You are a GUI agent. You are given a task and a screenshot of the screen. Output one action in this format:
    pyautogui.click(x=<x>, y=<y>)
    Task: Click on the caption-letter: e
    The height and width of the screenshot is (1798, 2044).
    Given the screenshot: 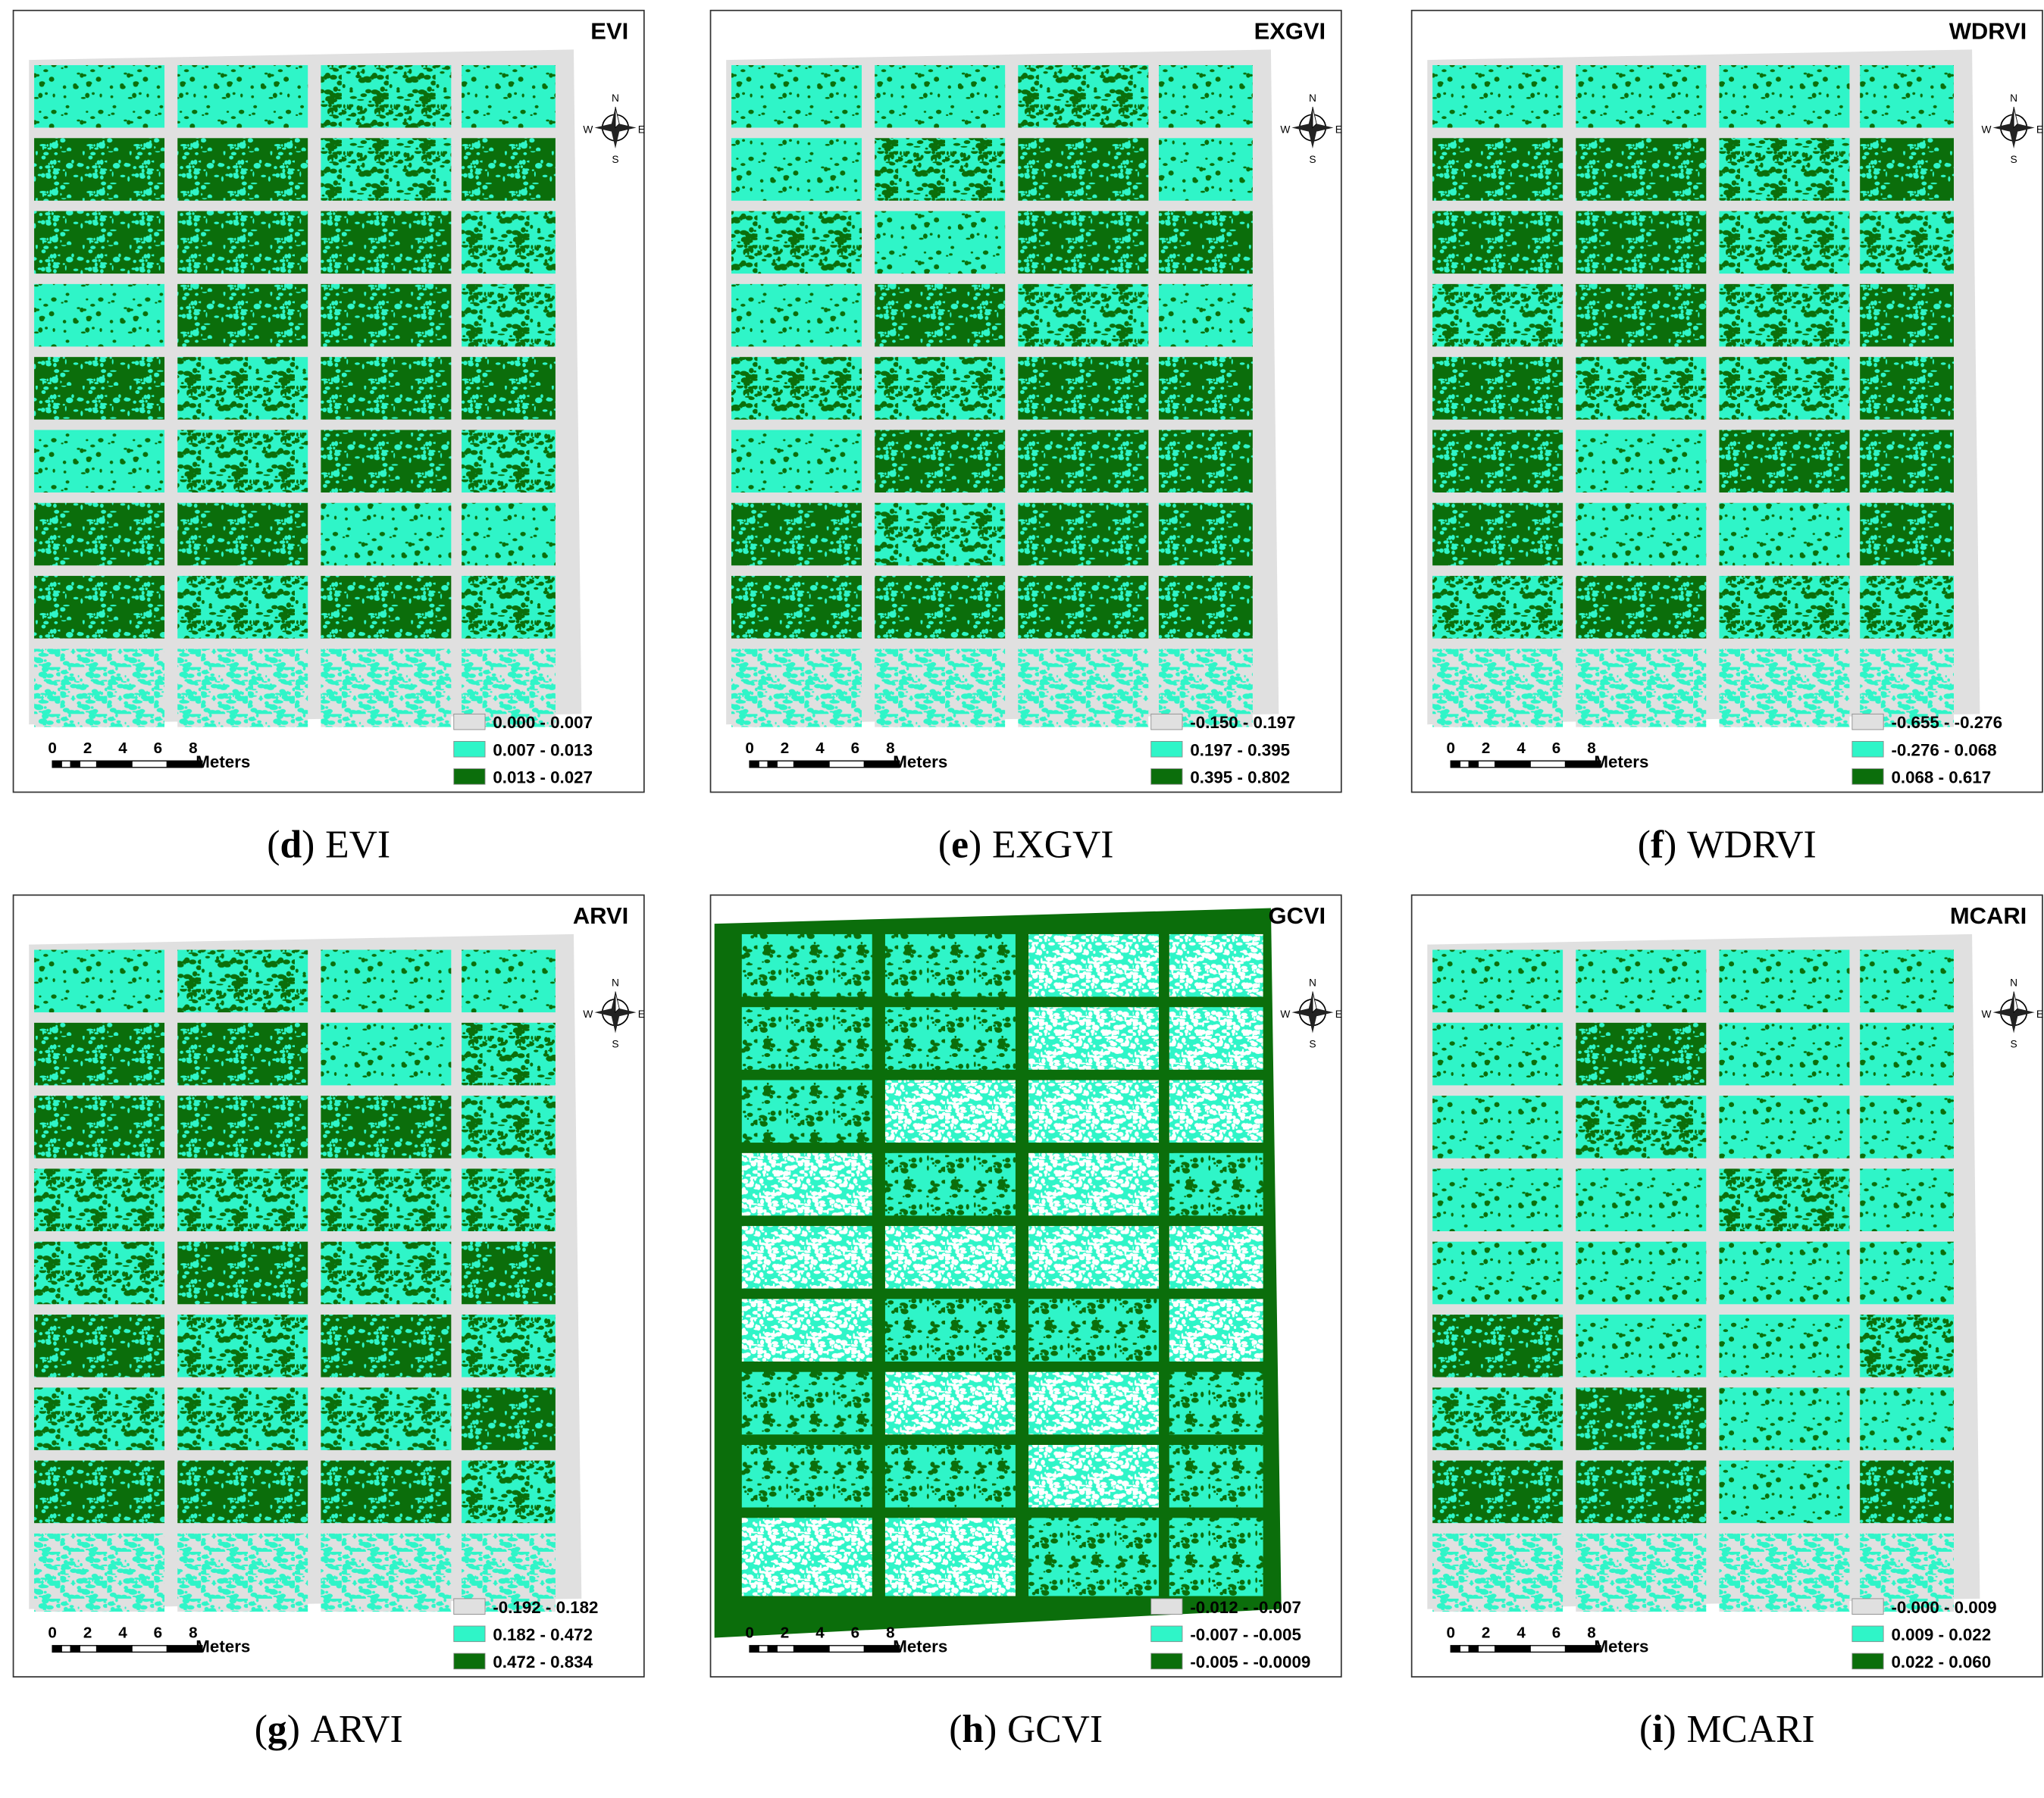 What is the action you would take?
    pyautogui.click(x=960, y=844)
    